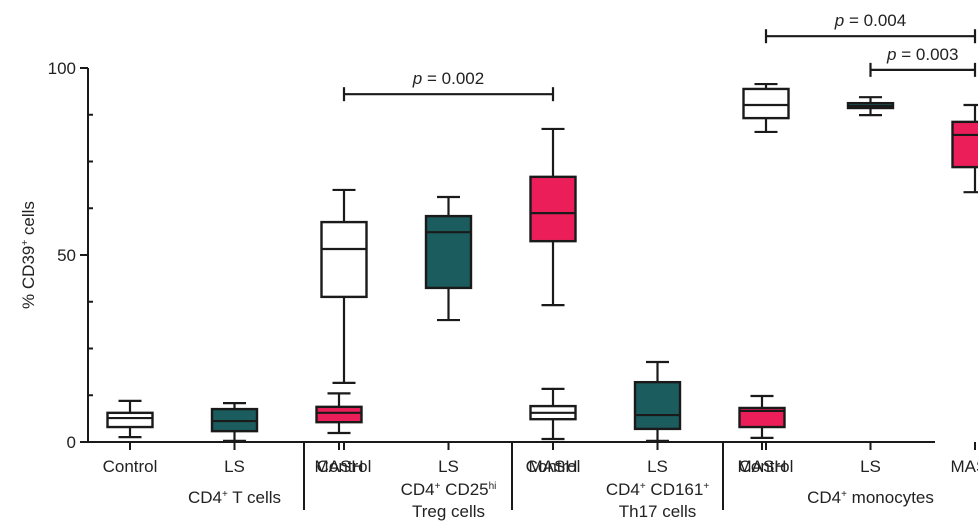  I want to click on y-title-superscript: +, so click(25, 243).